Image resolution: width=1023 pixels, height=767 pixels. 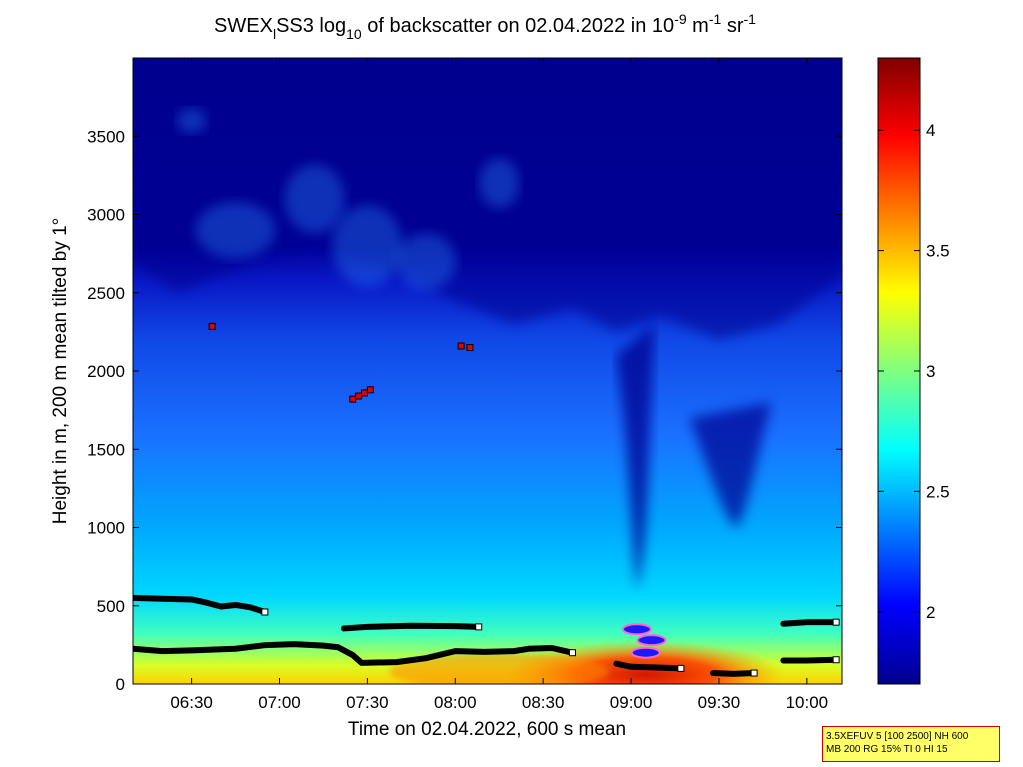 What do you see at coordinates (930, 612) in the screenshot?
I see `colorbar-tick-label: 2` at bounding box center [930, 612].